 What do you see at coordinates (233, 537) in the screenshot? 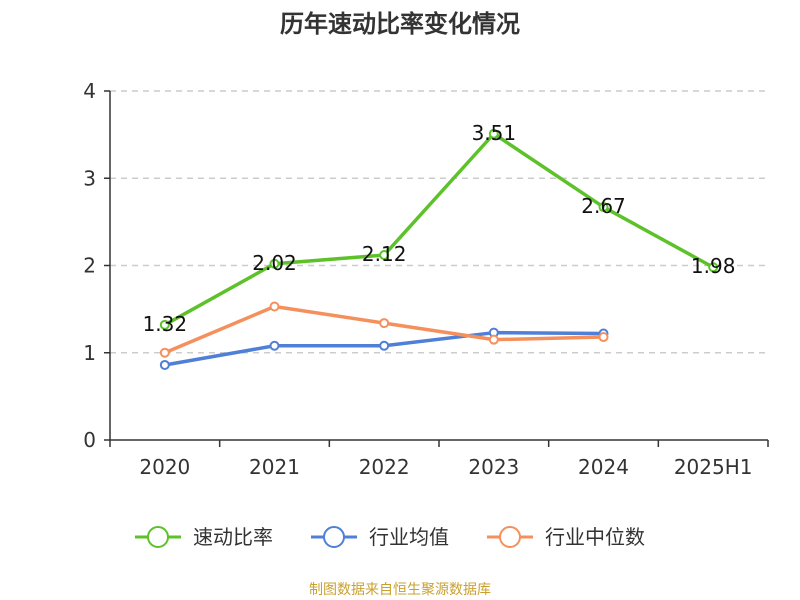
I see `legend-label-0: 速动比率` at bounding box center [233, 537].